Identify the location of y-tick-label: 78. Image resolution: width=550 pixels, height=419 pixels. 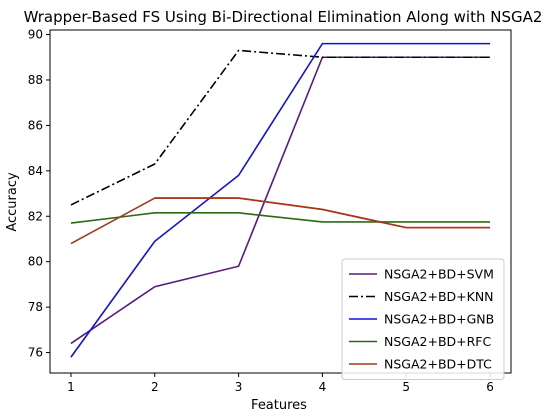
(35, 307).